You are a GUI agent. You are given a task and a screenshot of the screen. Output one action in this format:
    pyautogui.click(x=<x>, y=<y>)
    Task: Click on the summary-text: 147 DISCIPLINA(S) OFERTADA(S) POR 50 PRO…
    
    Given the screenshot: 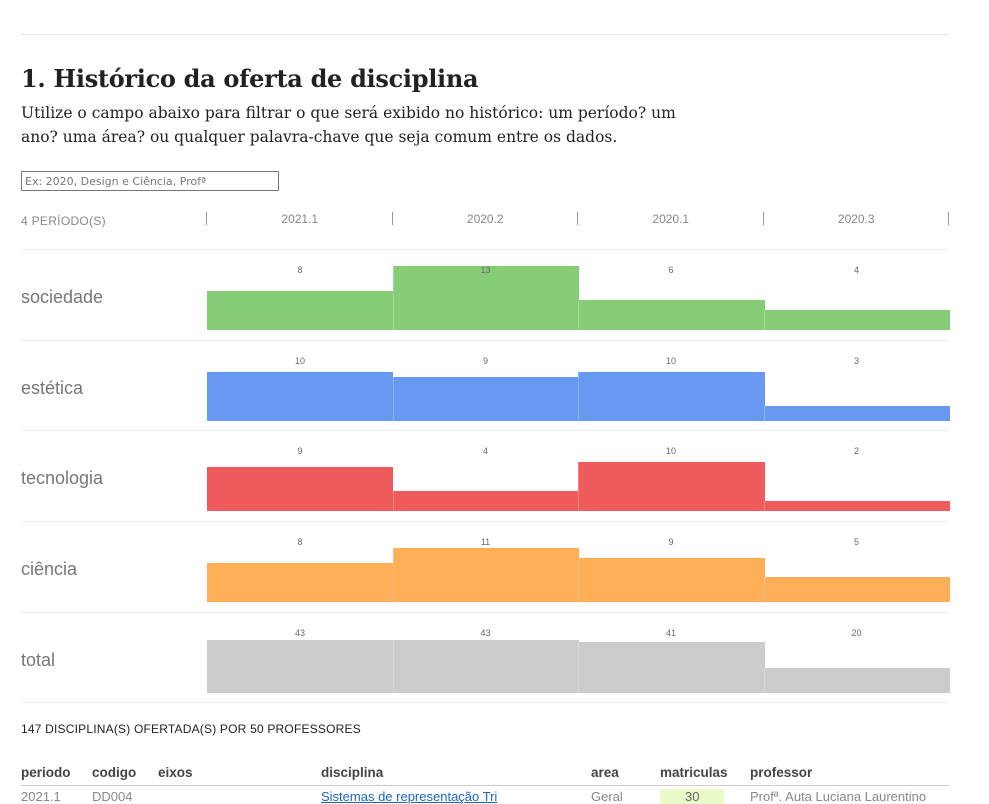 What is the action you would take?
    pyautogui.click(x=191, y=729)
    